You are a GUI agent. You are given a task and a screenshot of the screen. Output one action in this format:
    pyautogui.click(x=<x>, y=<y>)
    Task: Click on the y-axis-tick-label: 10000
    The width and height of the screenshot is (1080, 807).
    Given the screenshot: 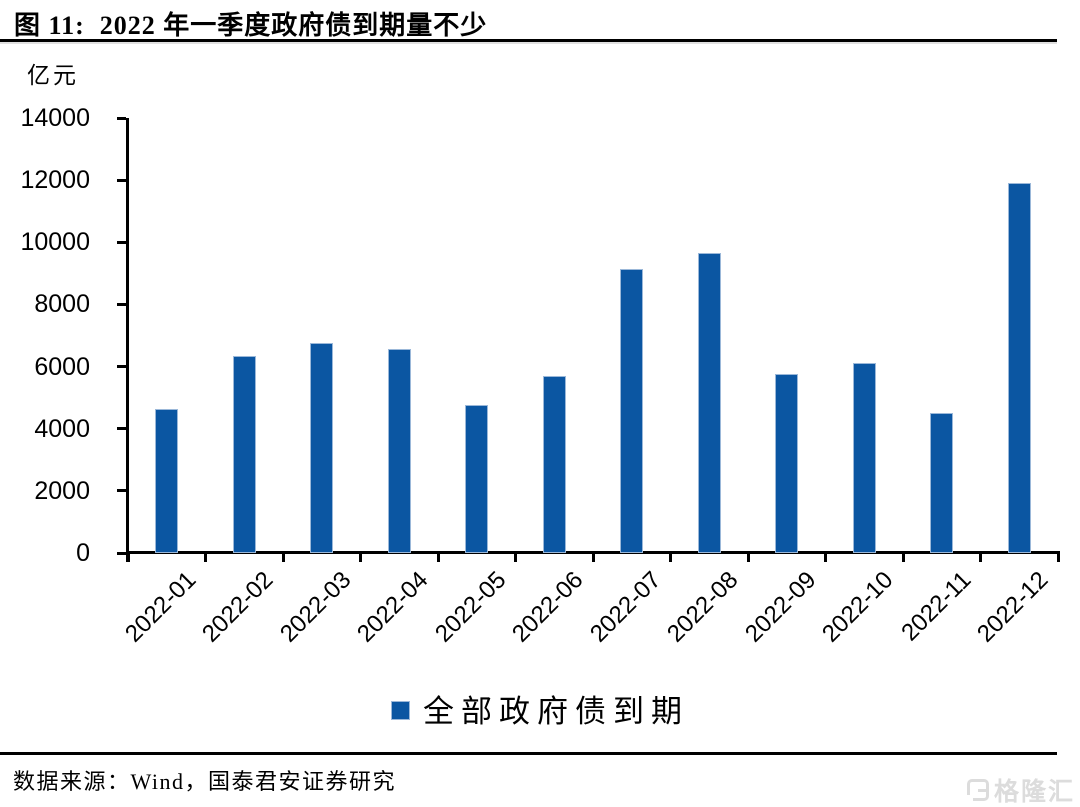 What is the action you would take?
    pyautogui.click(x=55, y=242)
    